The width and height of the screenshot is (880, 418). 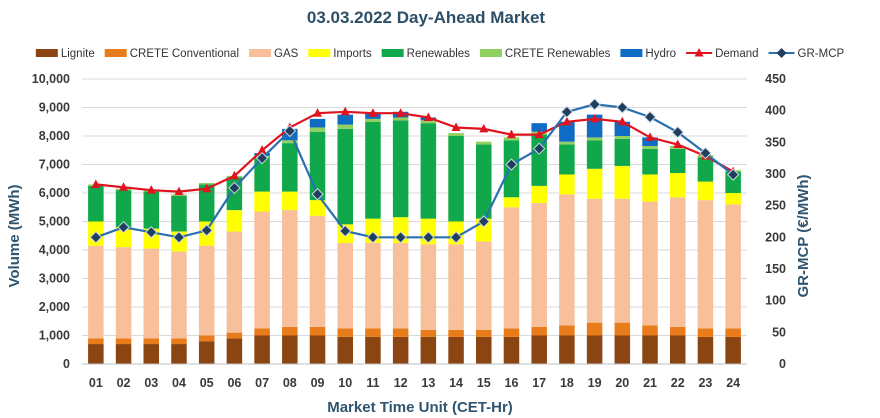 I want to click on legend-swatch-renewables, so click(x=392, y=53).